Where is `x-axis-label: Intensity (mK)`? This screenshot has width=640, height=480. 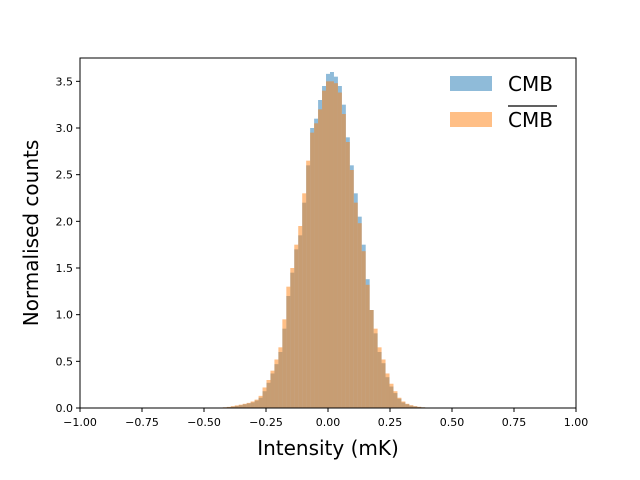
x-axis-label: Intensity (mK) is located at coordinates (328, 448).